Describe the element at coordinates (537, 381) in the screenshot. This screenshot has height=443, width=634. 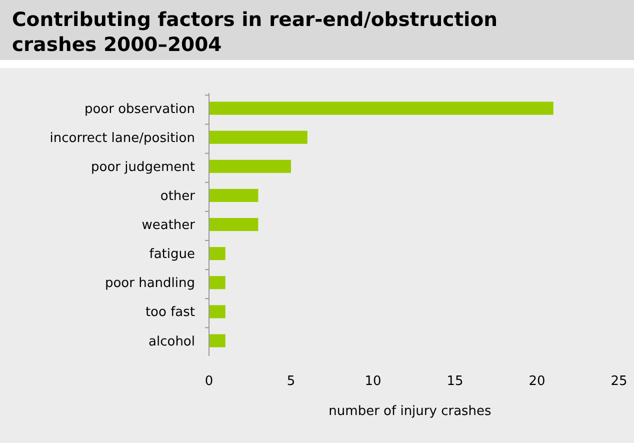
I see `x-tick-label: 20` at that location.